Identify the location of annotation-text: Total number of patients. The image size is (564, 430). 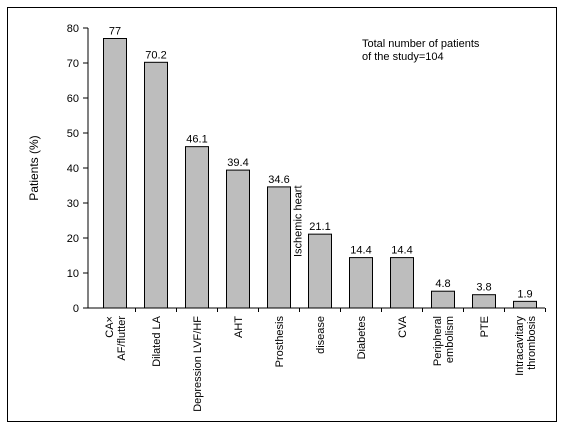
(421, 44).